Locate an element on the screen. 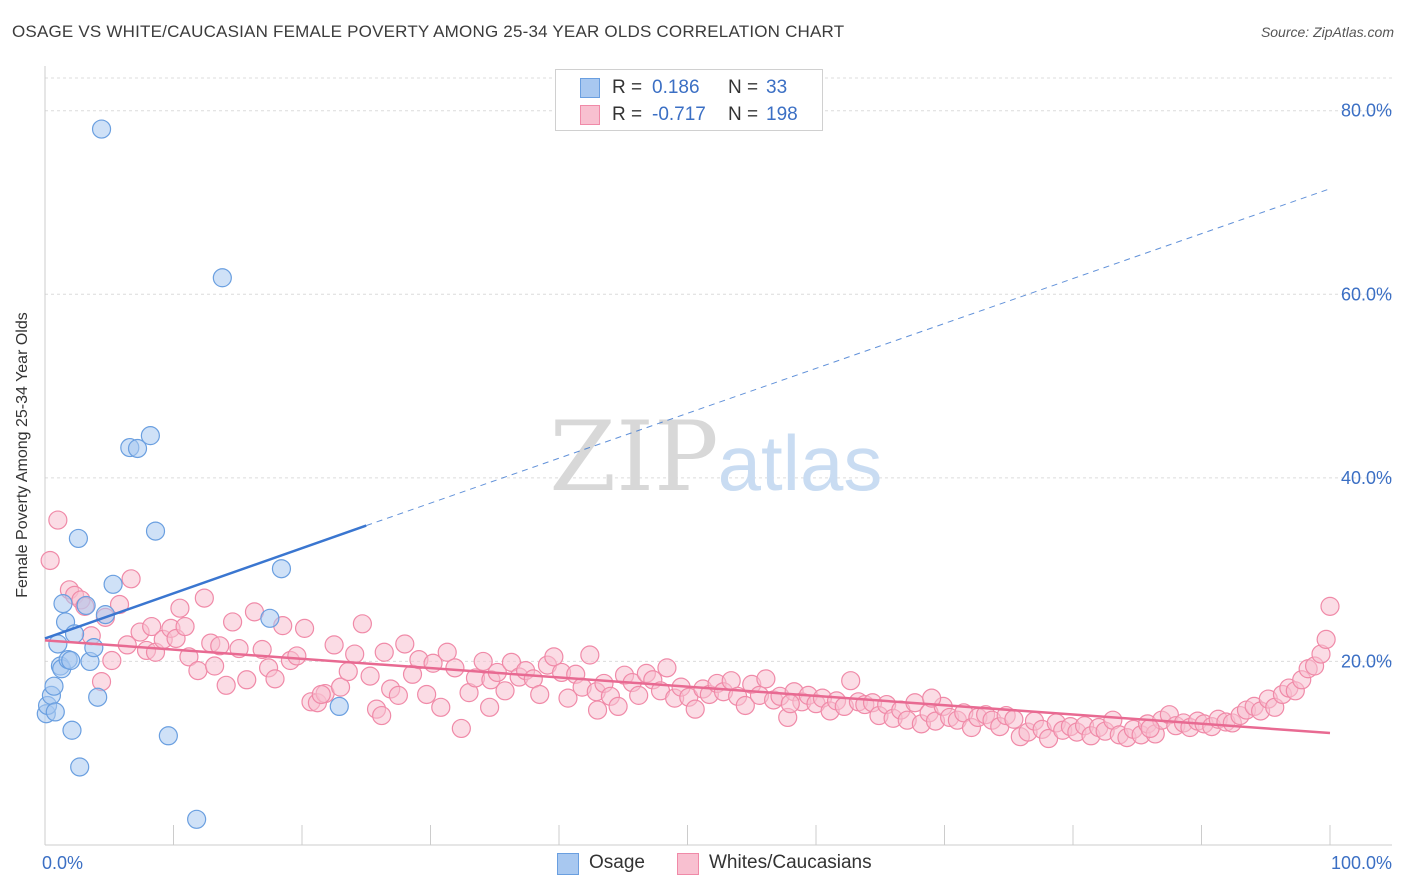 This screenshot has height=892, width=1406. y-tick-label: 60.0% is located at coordinates (1366, 294).